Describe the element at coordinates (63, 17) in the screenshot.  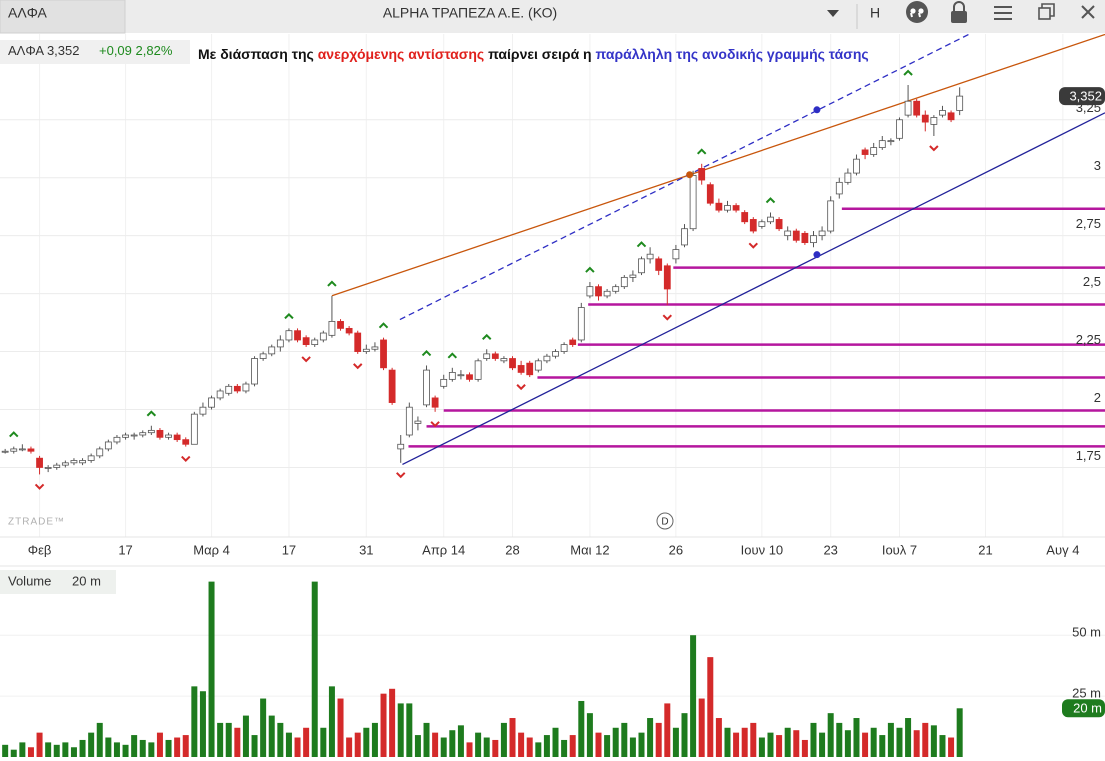
I see `symbol-tab` at that location.